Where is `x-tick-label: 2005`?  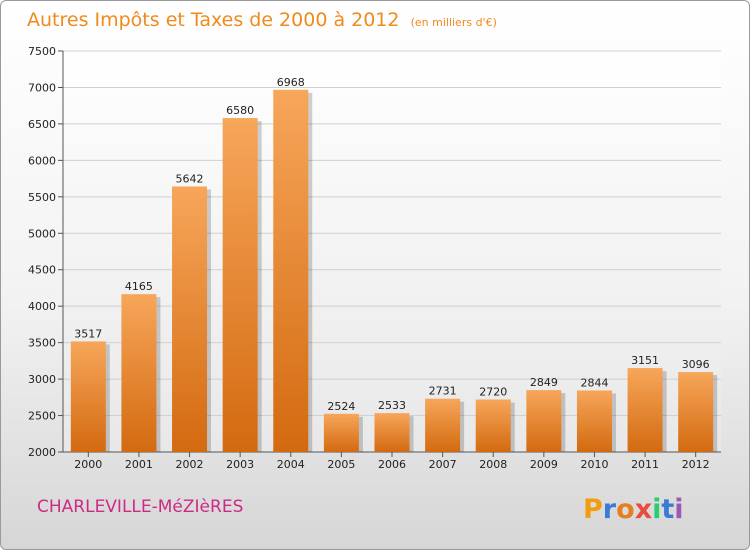 x-tick-label: 2005 is located at coordinates (341, 464).